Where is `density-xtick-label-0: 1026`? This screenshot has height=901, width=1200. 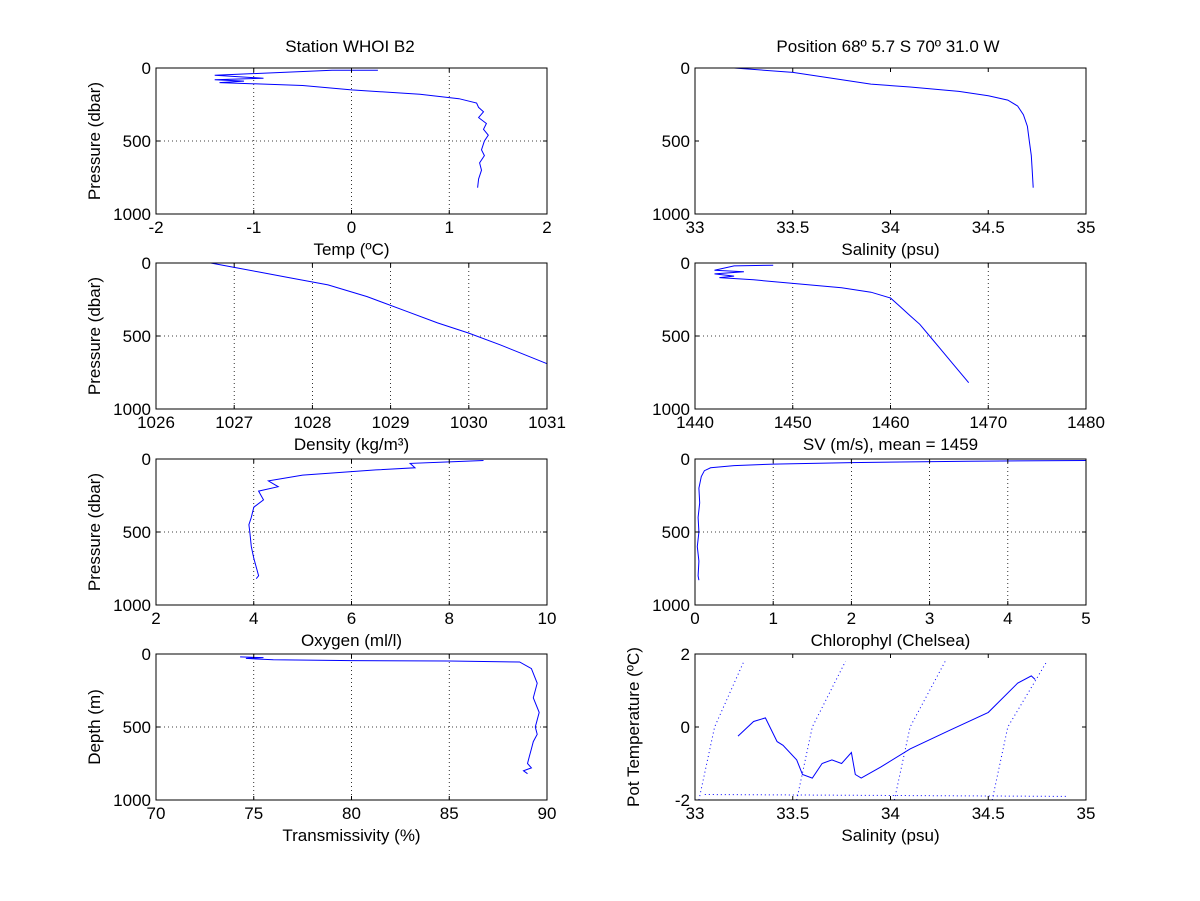 density-xtick-label-0: 1026 is located at coordinates (156, 422).